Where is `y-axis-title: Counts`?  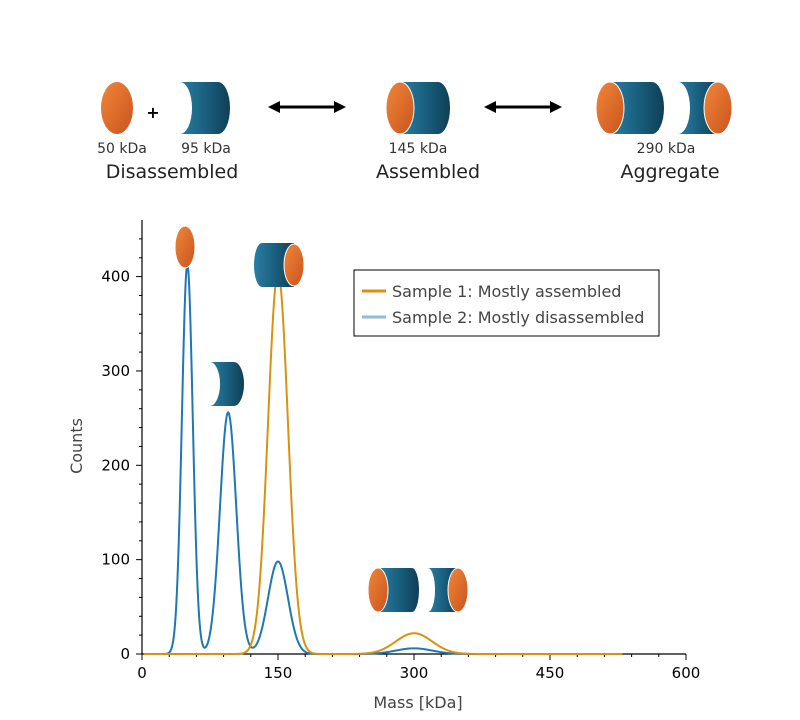
y-axis-title: Counts is located at coordinates (76, 446).